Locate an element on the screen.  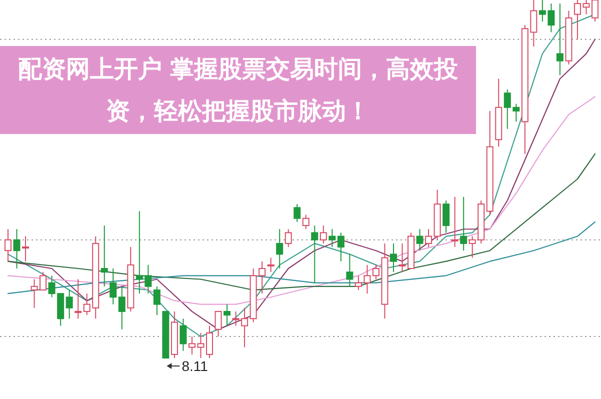
text: 配资网上开户 掌握股票交易时间，高效投资，轻松把握股市脉动！ is located at coordinates (238, 90).